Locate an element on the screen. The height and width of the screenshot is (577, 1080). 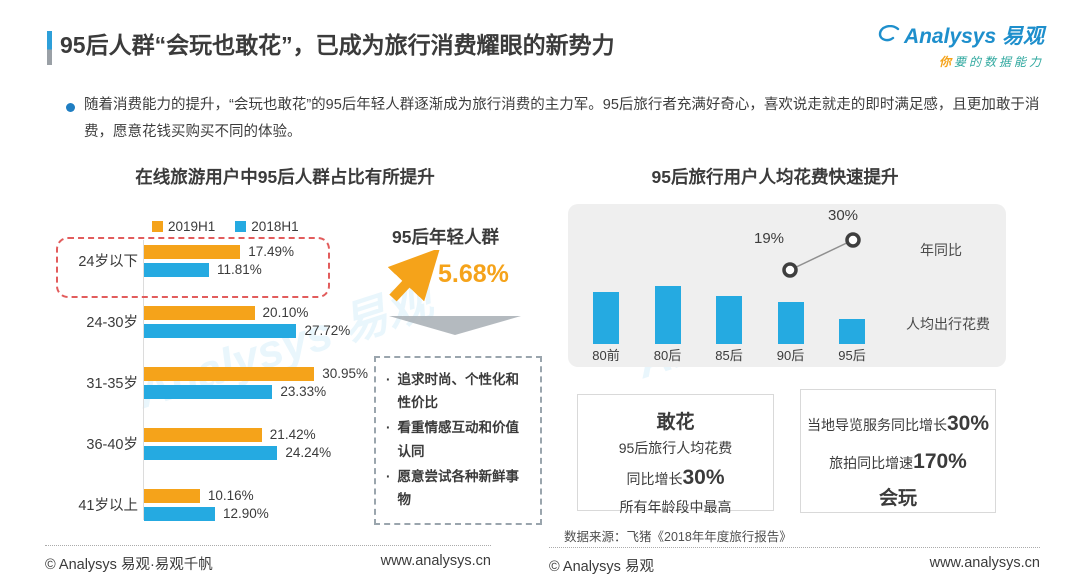
age-group-row: 31-35岁 30.95% 23.33% is located at coordinates (209, 382).